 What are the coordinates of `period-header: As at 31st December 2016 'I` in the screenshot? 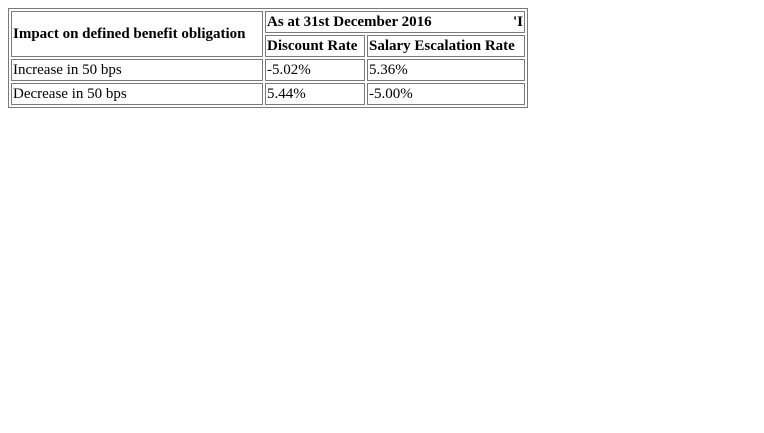 It's located at (395, 22).